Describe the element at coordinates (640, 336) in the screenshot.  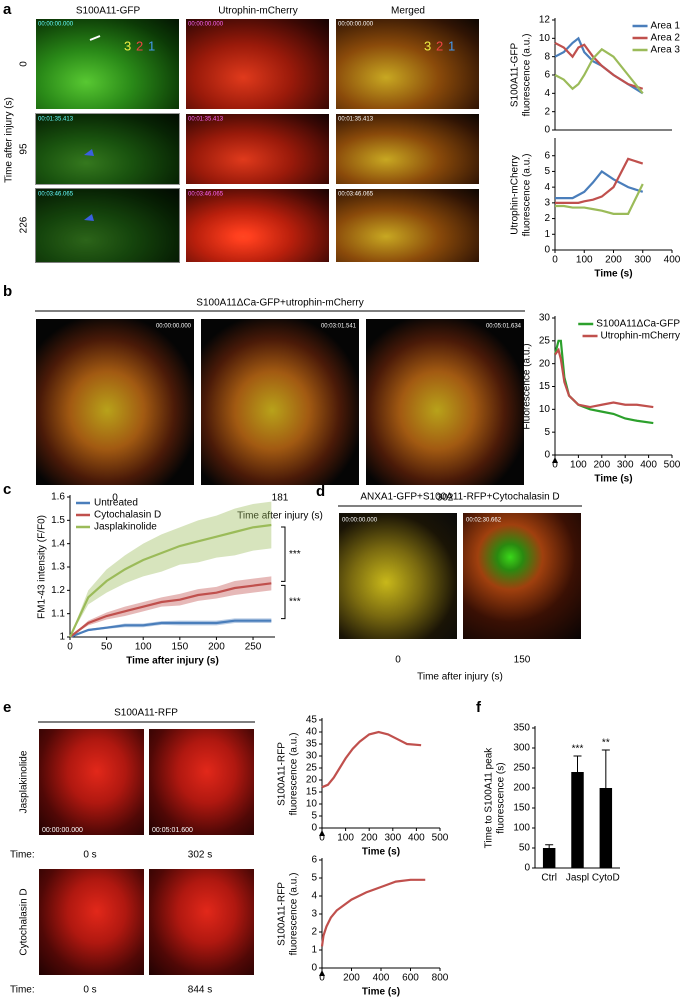
I see `legend-label: Utrophin-mCherry` at that location.